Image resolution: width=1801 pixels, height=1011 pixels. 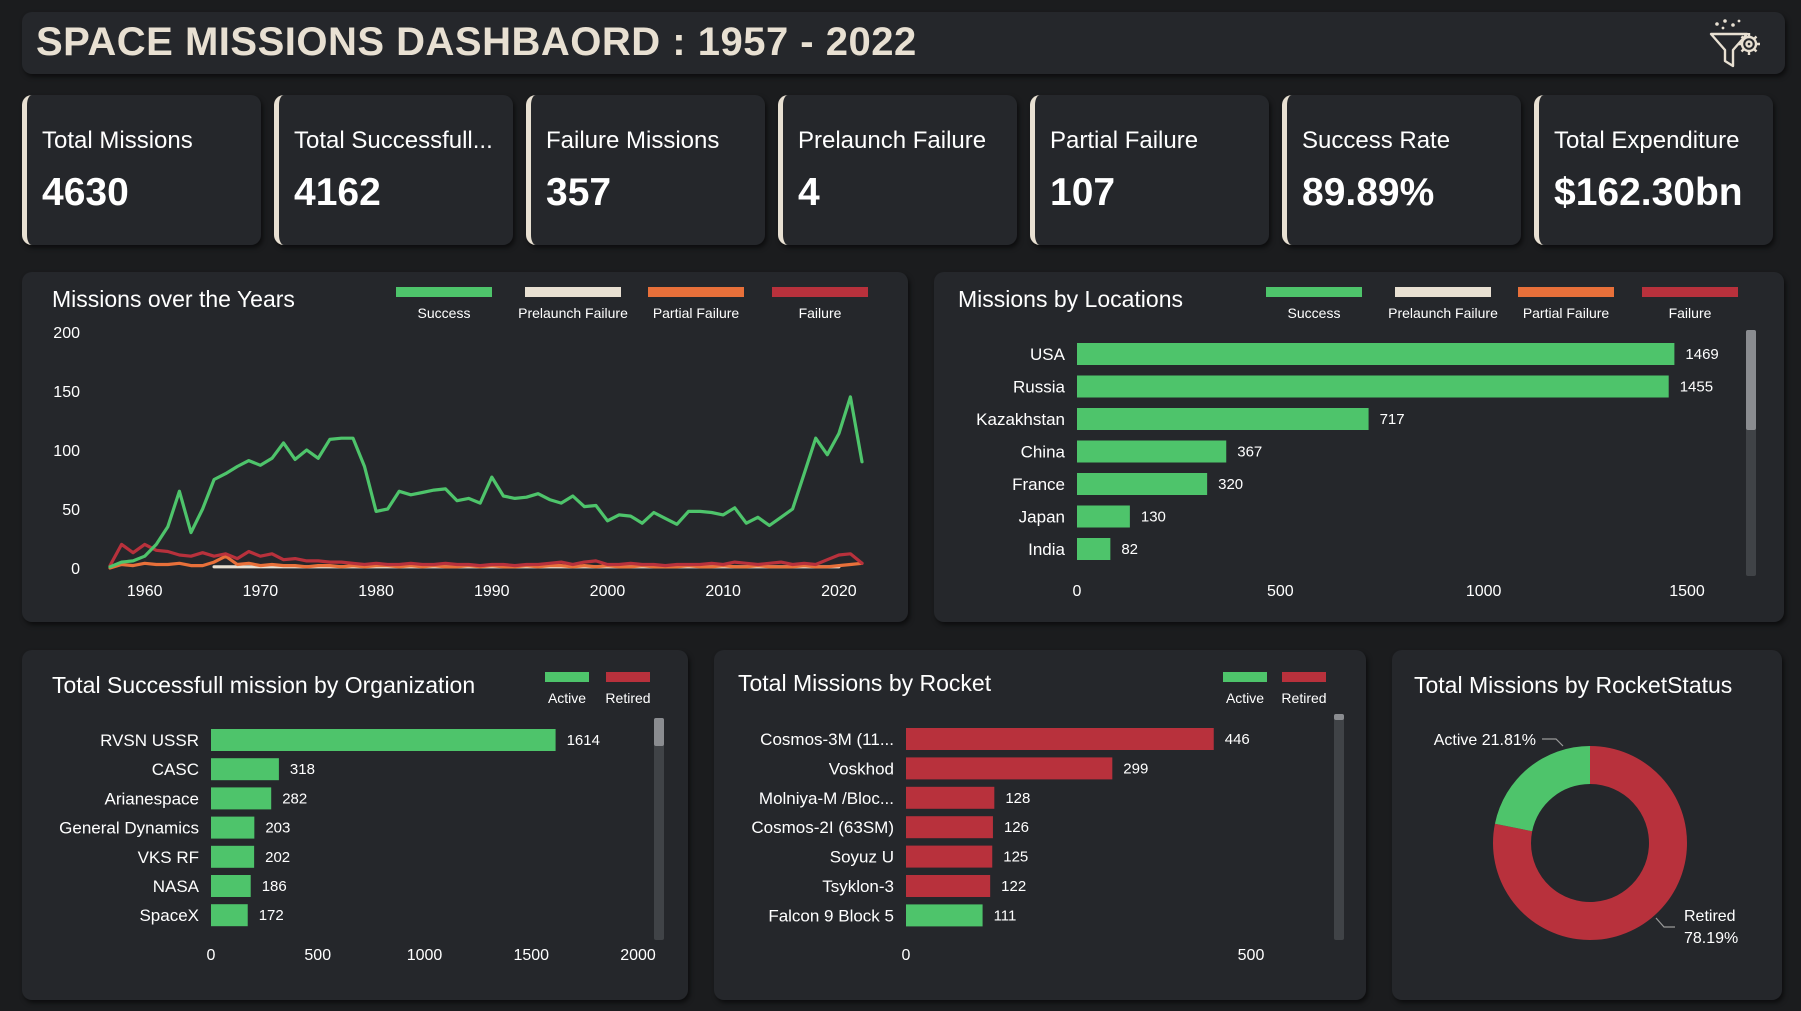 What do you see at coordinates (579, 192) in the screenshot?
I see `kpi-value: 357` at bounding box center [579, 192].